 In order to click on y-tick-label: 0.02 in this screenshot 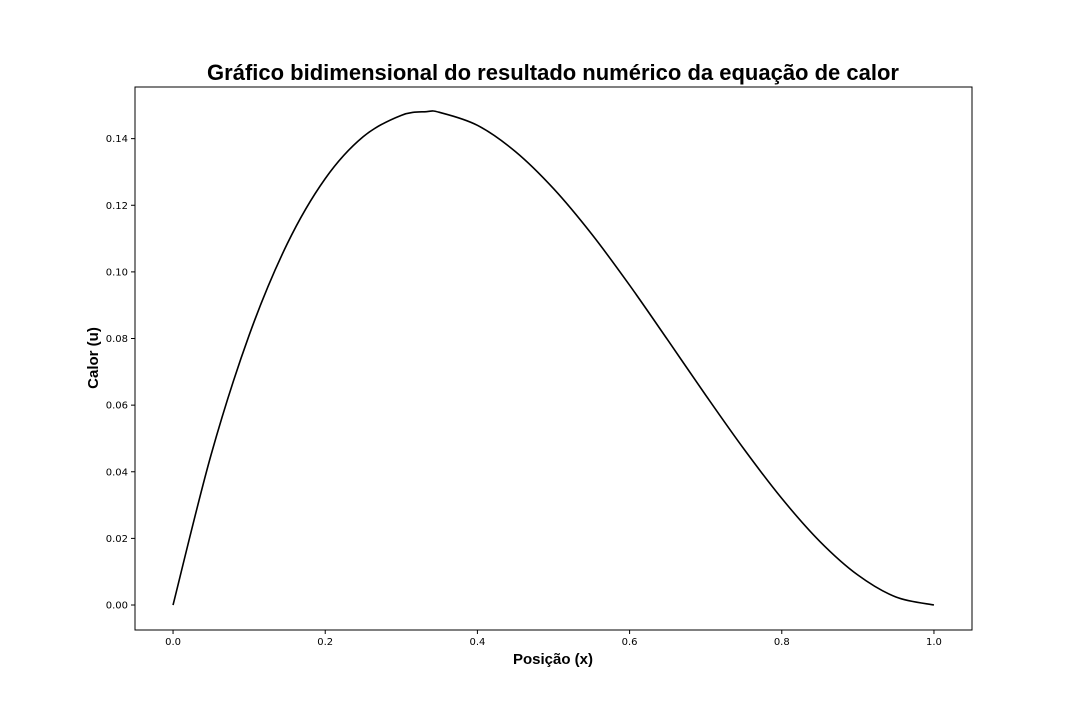, I will do `click(117, 539)`.